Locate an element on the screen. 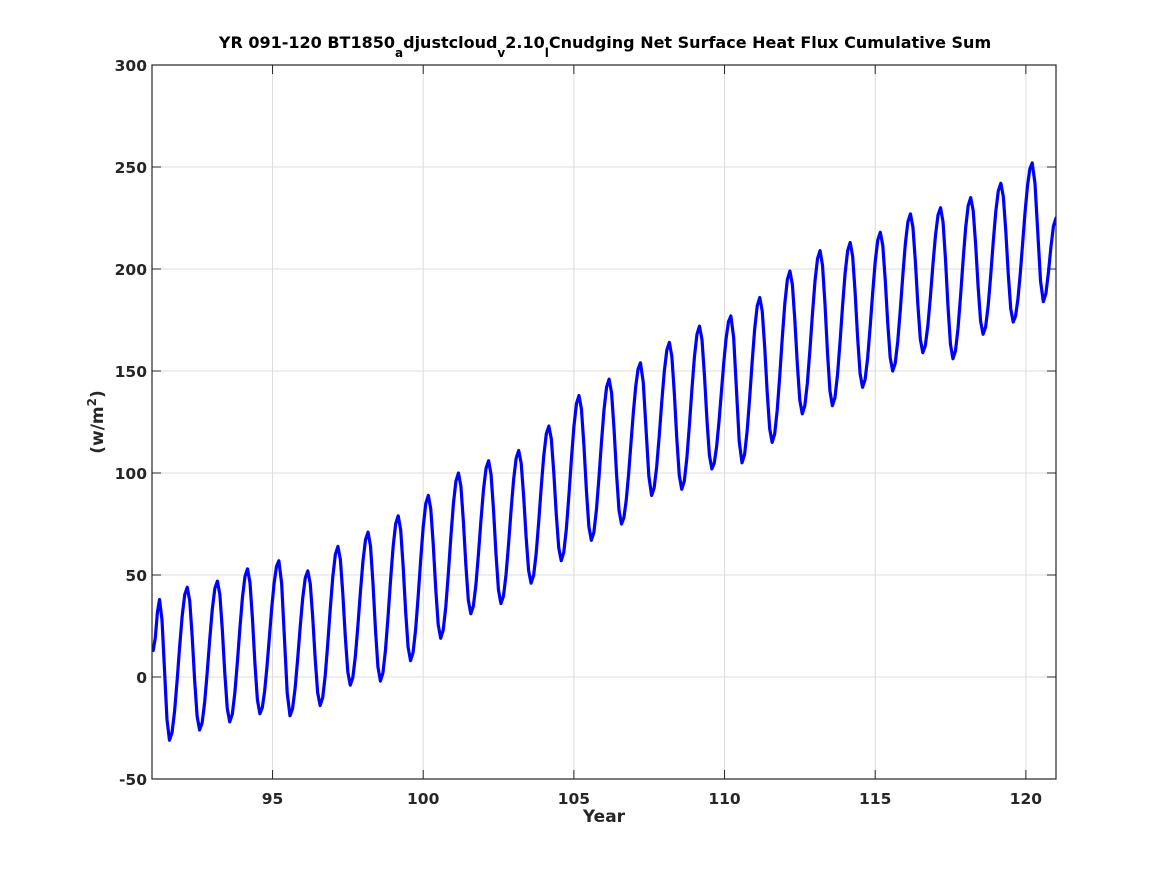  y-tick-label: 200 is located at coordinates (131, 270).